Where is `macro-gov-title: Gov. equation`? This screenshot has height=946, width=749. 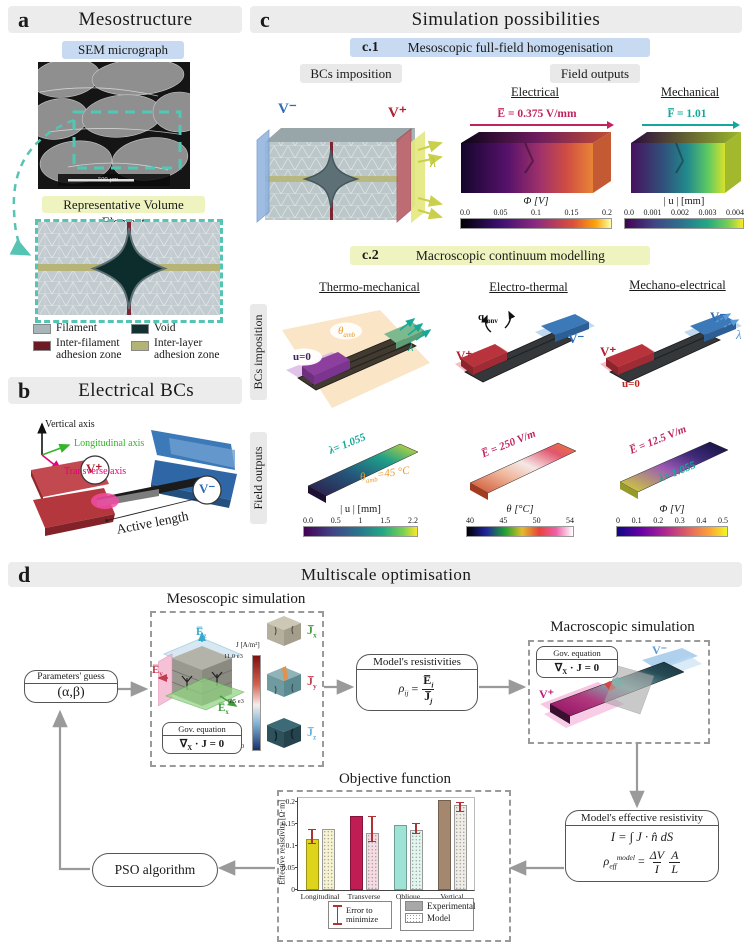
macro-gov-title: Gov. equation is located at coordinates (577, 653).